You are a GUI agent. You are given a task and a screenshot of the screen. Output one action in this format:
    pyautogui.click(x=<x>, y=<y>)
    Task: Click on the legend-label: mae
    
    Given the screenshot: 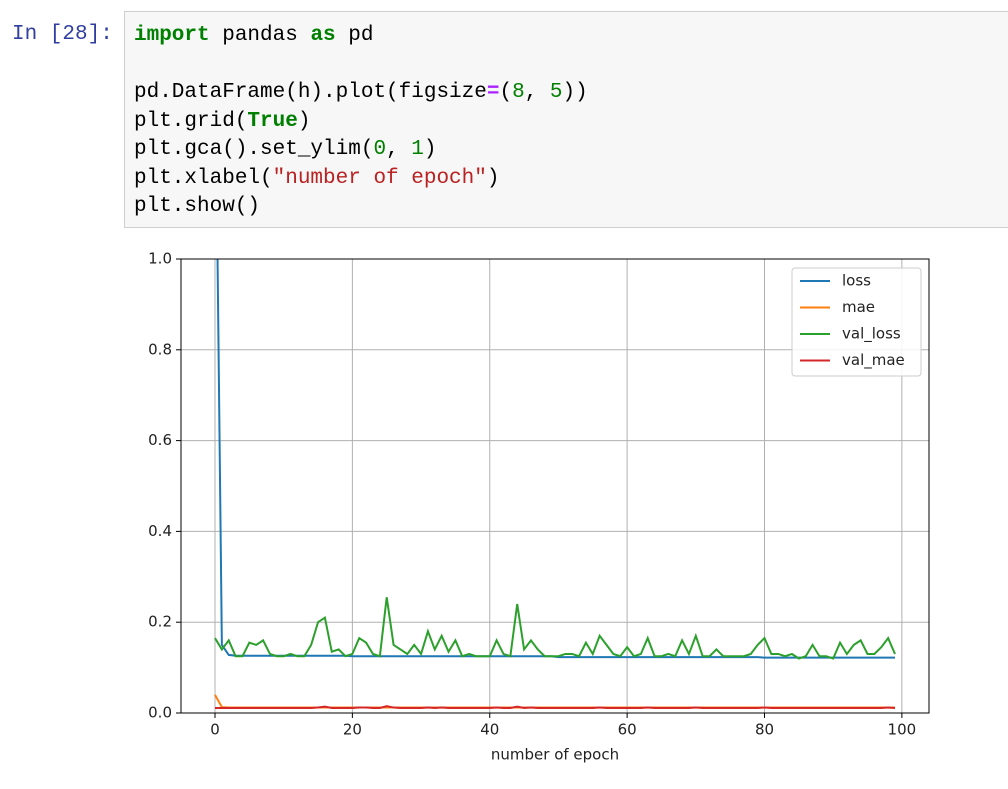 What is the action you would take?
    pyautogui.click(x=858, y=307)
    